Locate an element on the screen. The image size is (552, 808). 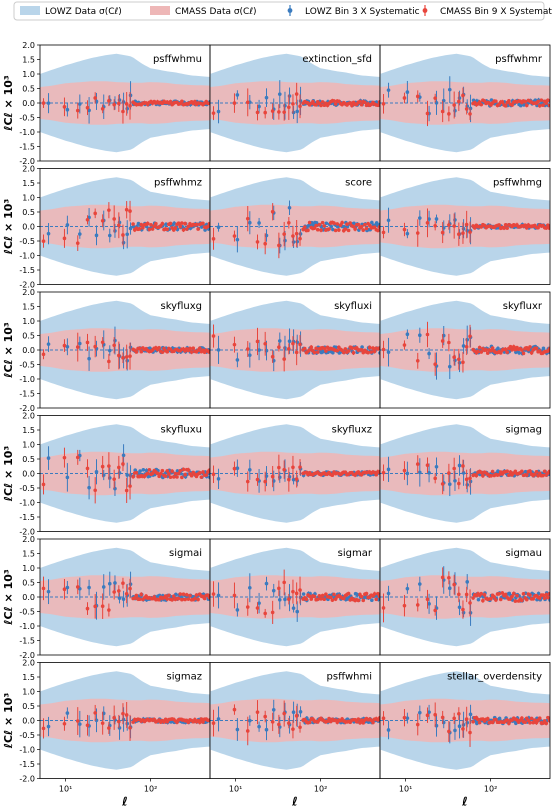
x-tick-label: 10² is located at coordinates (490, 789).